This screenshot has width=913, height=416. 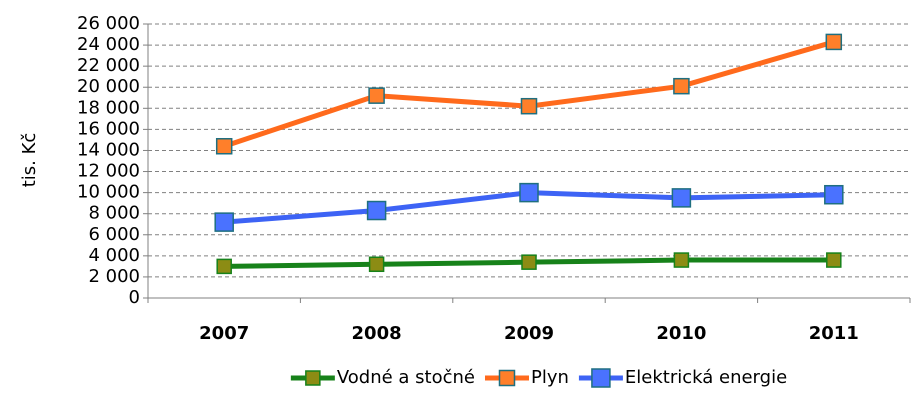 I want to click on y-tick-label: 16 000, so click(x=108, y=128).